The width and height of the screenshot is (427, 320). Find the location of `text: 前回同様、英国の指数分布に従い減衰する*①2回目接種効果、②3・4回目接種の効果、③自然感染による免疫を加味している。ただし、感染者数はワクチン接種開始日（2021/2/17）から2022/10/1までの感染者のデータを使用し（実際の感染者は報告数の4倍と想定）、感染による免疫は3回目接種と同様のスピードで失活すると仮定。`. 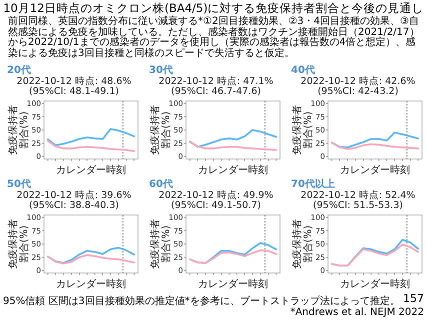

text: 前回同様、英国の指数分布に従い減衰する*①2回目接種効果、②3・4回目接種の効果、③自然感染による免疫を加味している。ただし、感染者数はワクチン接種開始日（2021/2/17）から2022/10/1までの感染者のデータを使用し（実際の感染者は報告数の4倍と想定）、感染による免疫は3回目接種と同様のスピードで失活すると仮定。 is located at coordinates (214, 37).